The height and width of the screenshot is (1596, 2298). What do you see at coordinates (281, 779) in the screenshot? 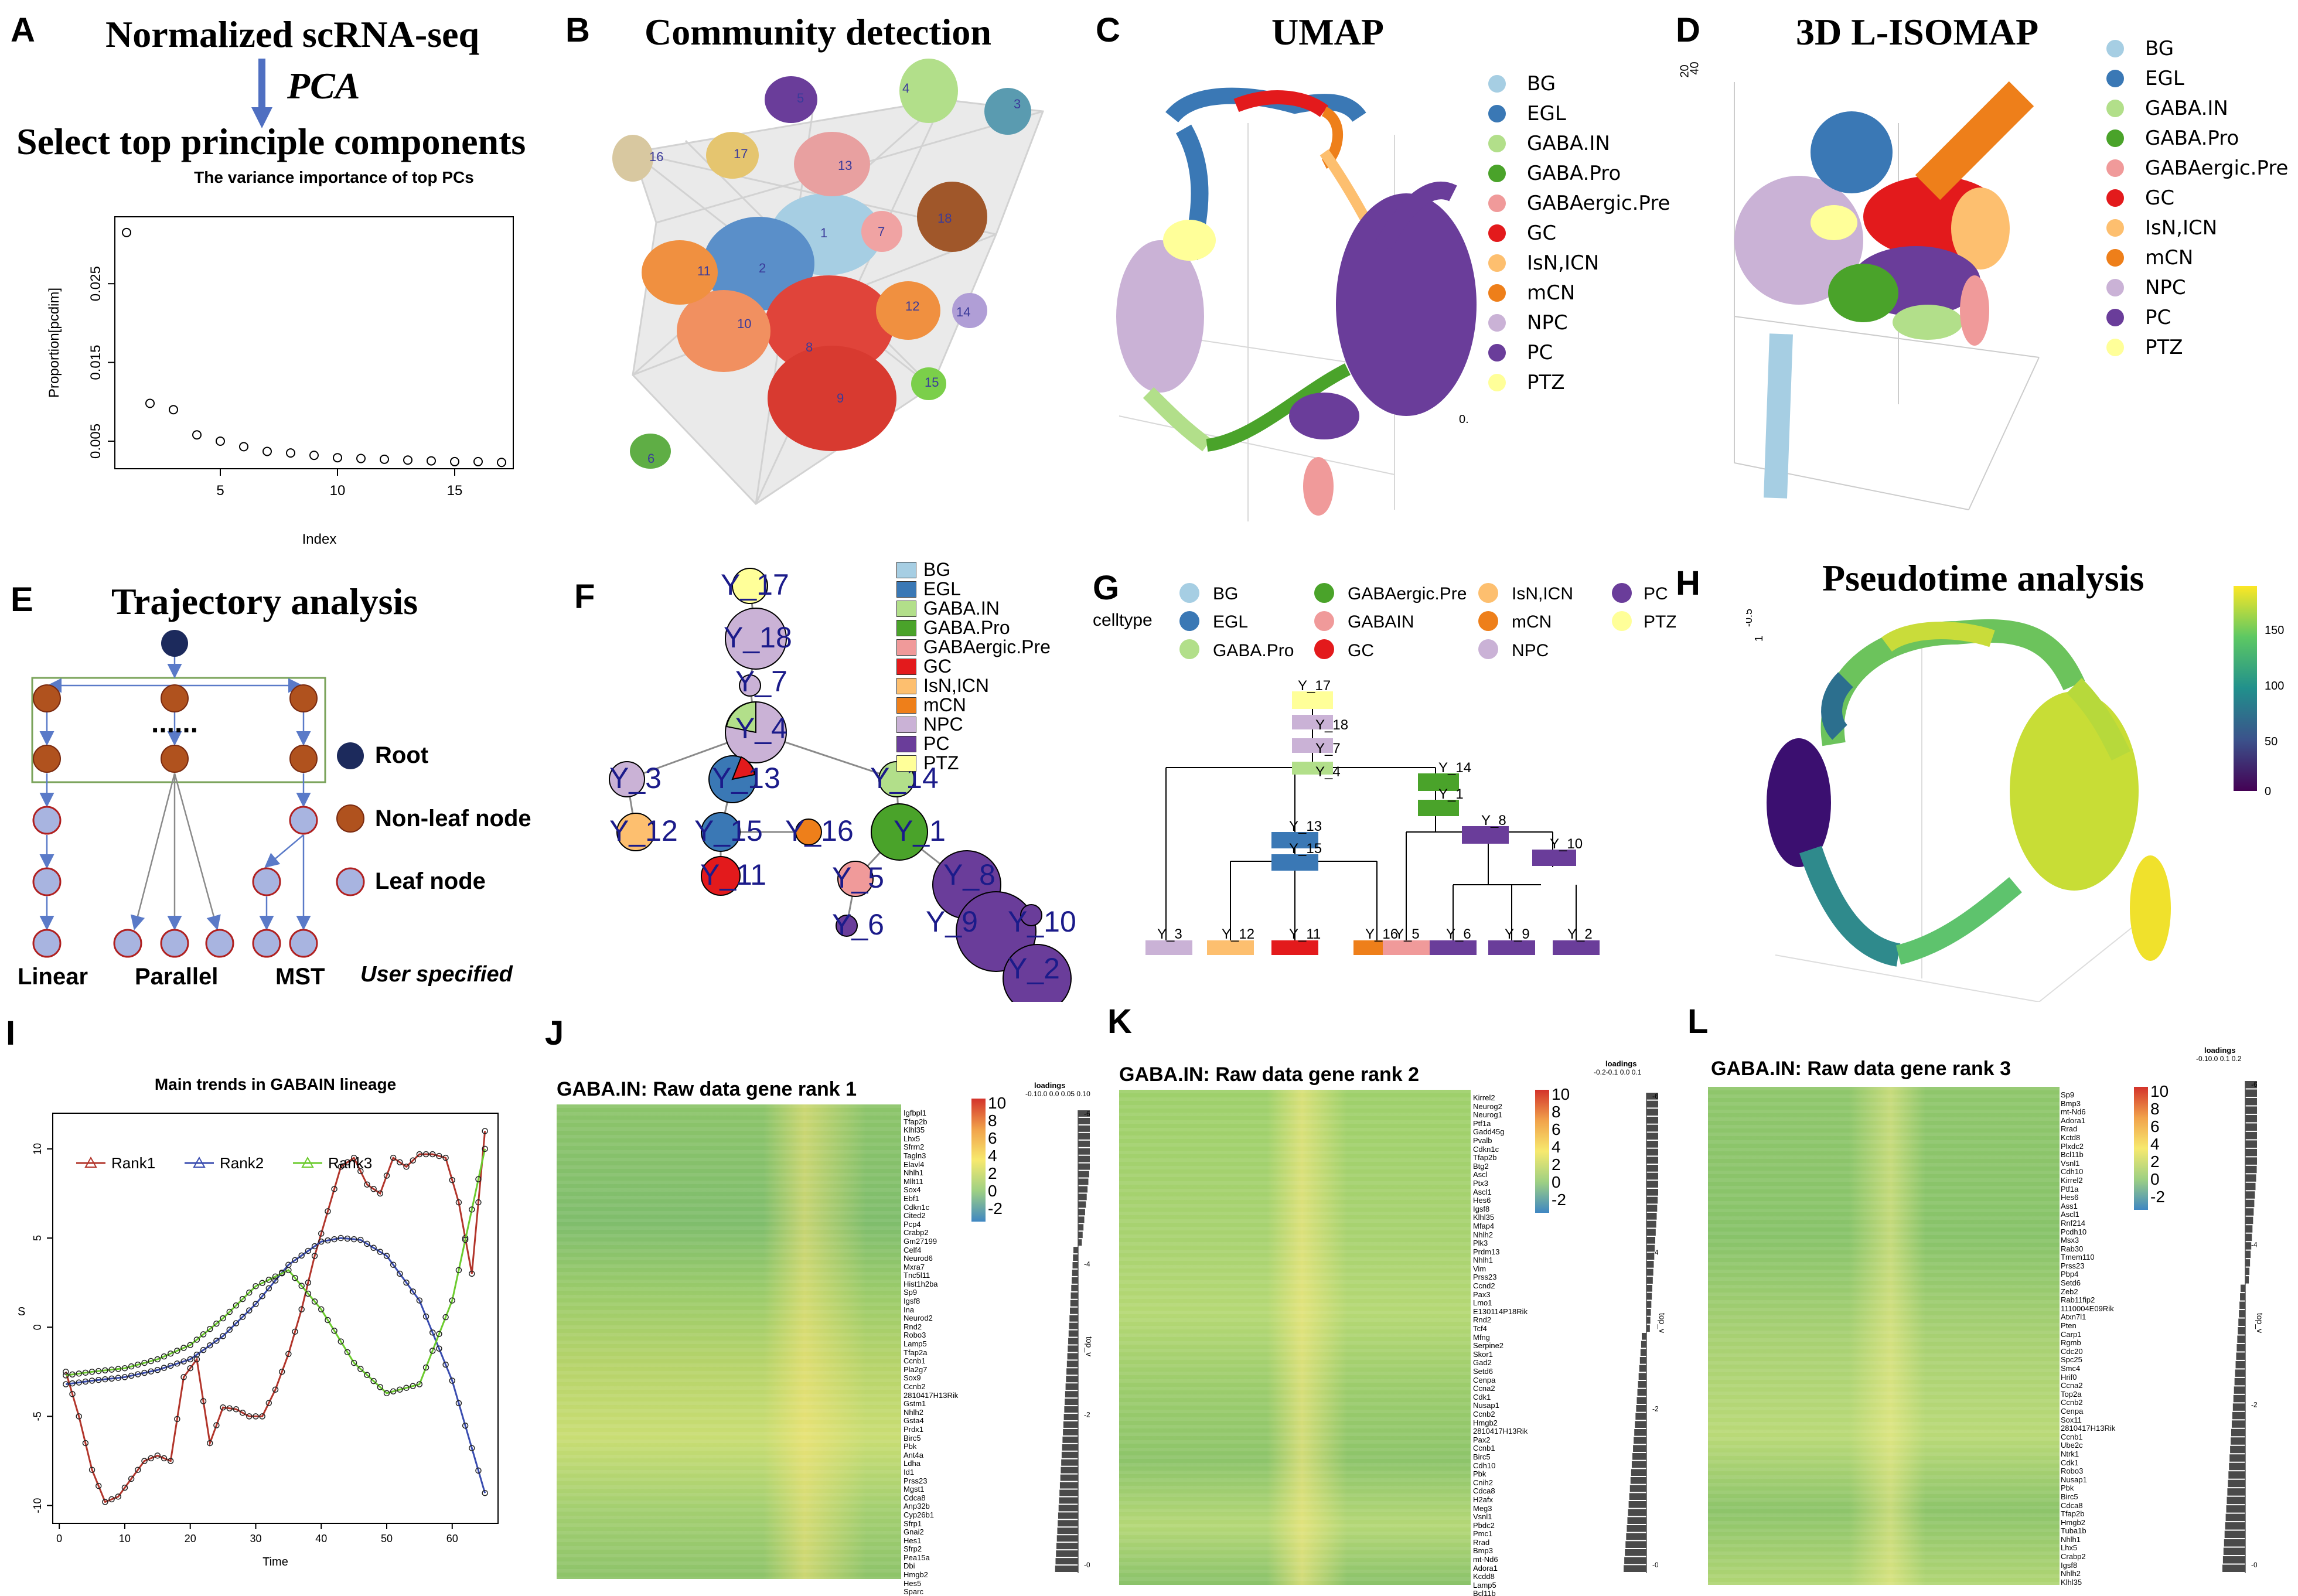
I see `panel-e: E Trajectory analysis` at bounding box center [281, 779].